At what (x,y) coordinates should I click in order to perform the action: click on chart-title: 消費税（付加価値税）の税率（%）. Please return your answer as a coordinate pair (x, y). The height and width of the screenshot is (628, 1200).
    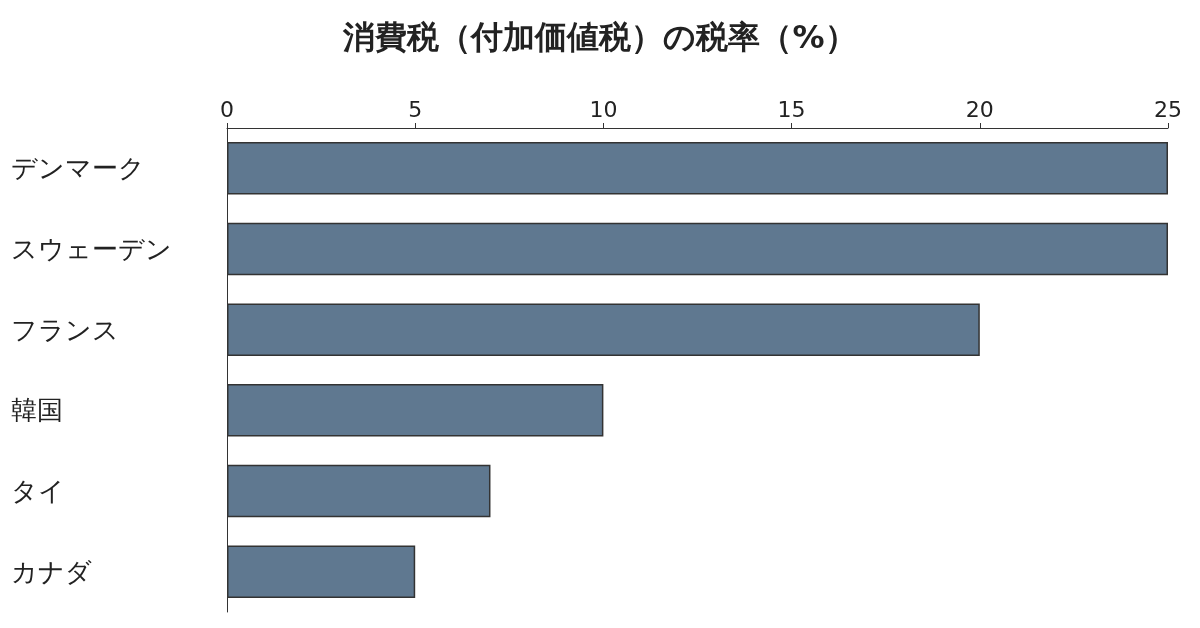
    Looking at the image, I should click on (599, 37).